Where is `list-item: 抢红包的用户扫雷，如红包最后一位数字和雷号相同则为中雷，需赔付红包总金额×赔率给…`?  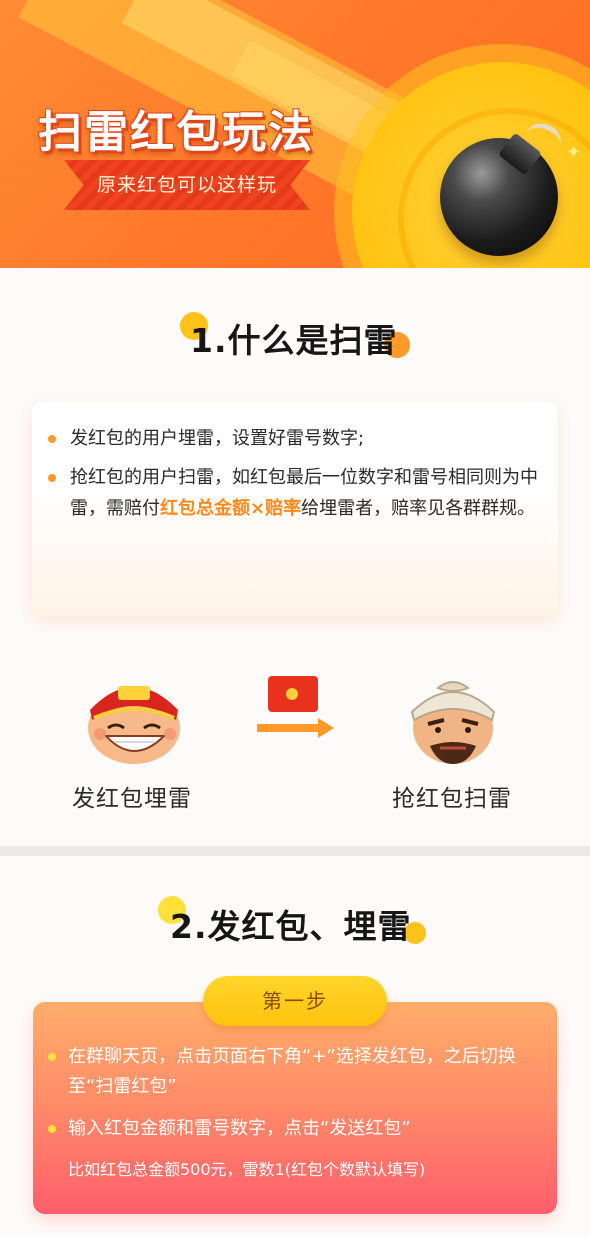
list-item: 抢红包的用户扫雷，如红包最后一位数字和雷号相同则为中雷，需赔付红包总金额×赔率给… is located at coordinates (298, 508).